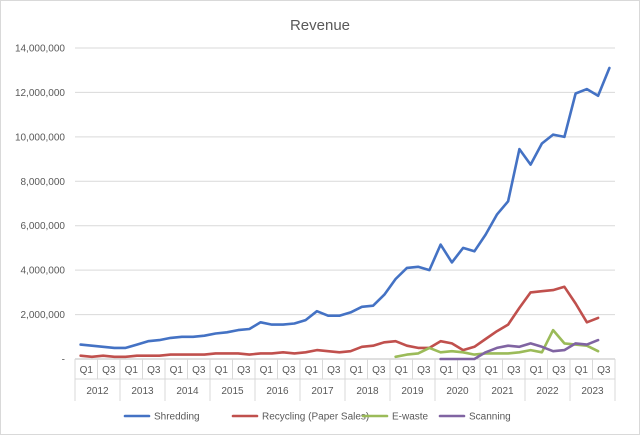  Describe the element at coordinates (40, 137) in the screenshot. I see `y-tick-label: 10,000,000` at that location.